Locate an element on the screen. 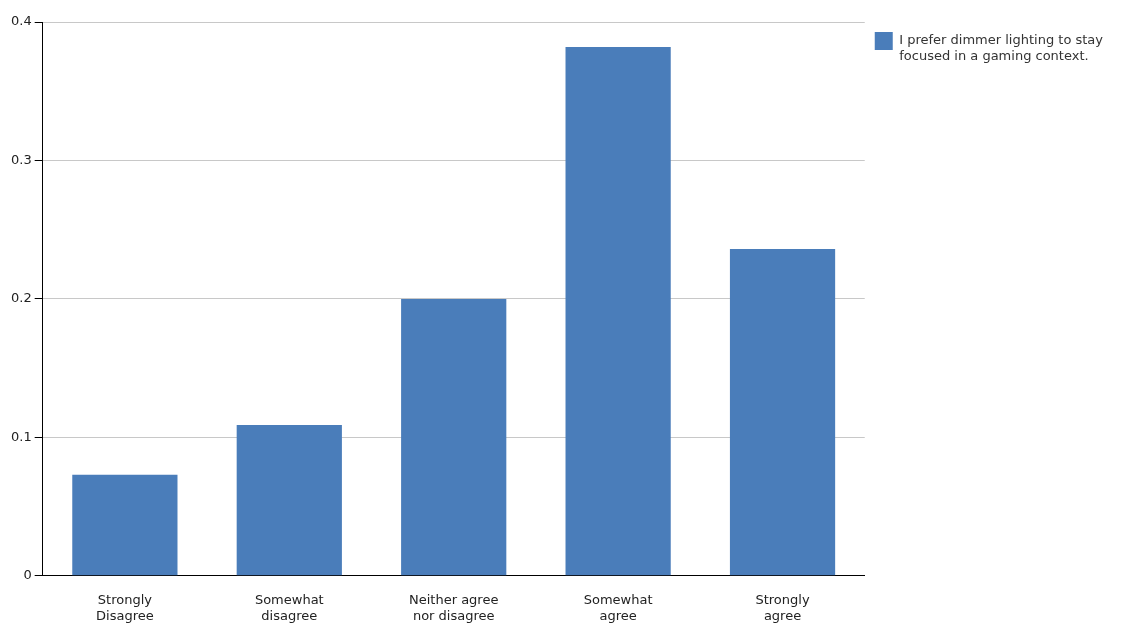 The width and height of the screenshot is (1131, 635). x-tick-label: Strongly agree is located at coordinates (782, 607).